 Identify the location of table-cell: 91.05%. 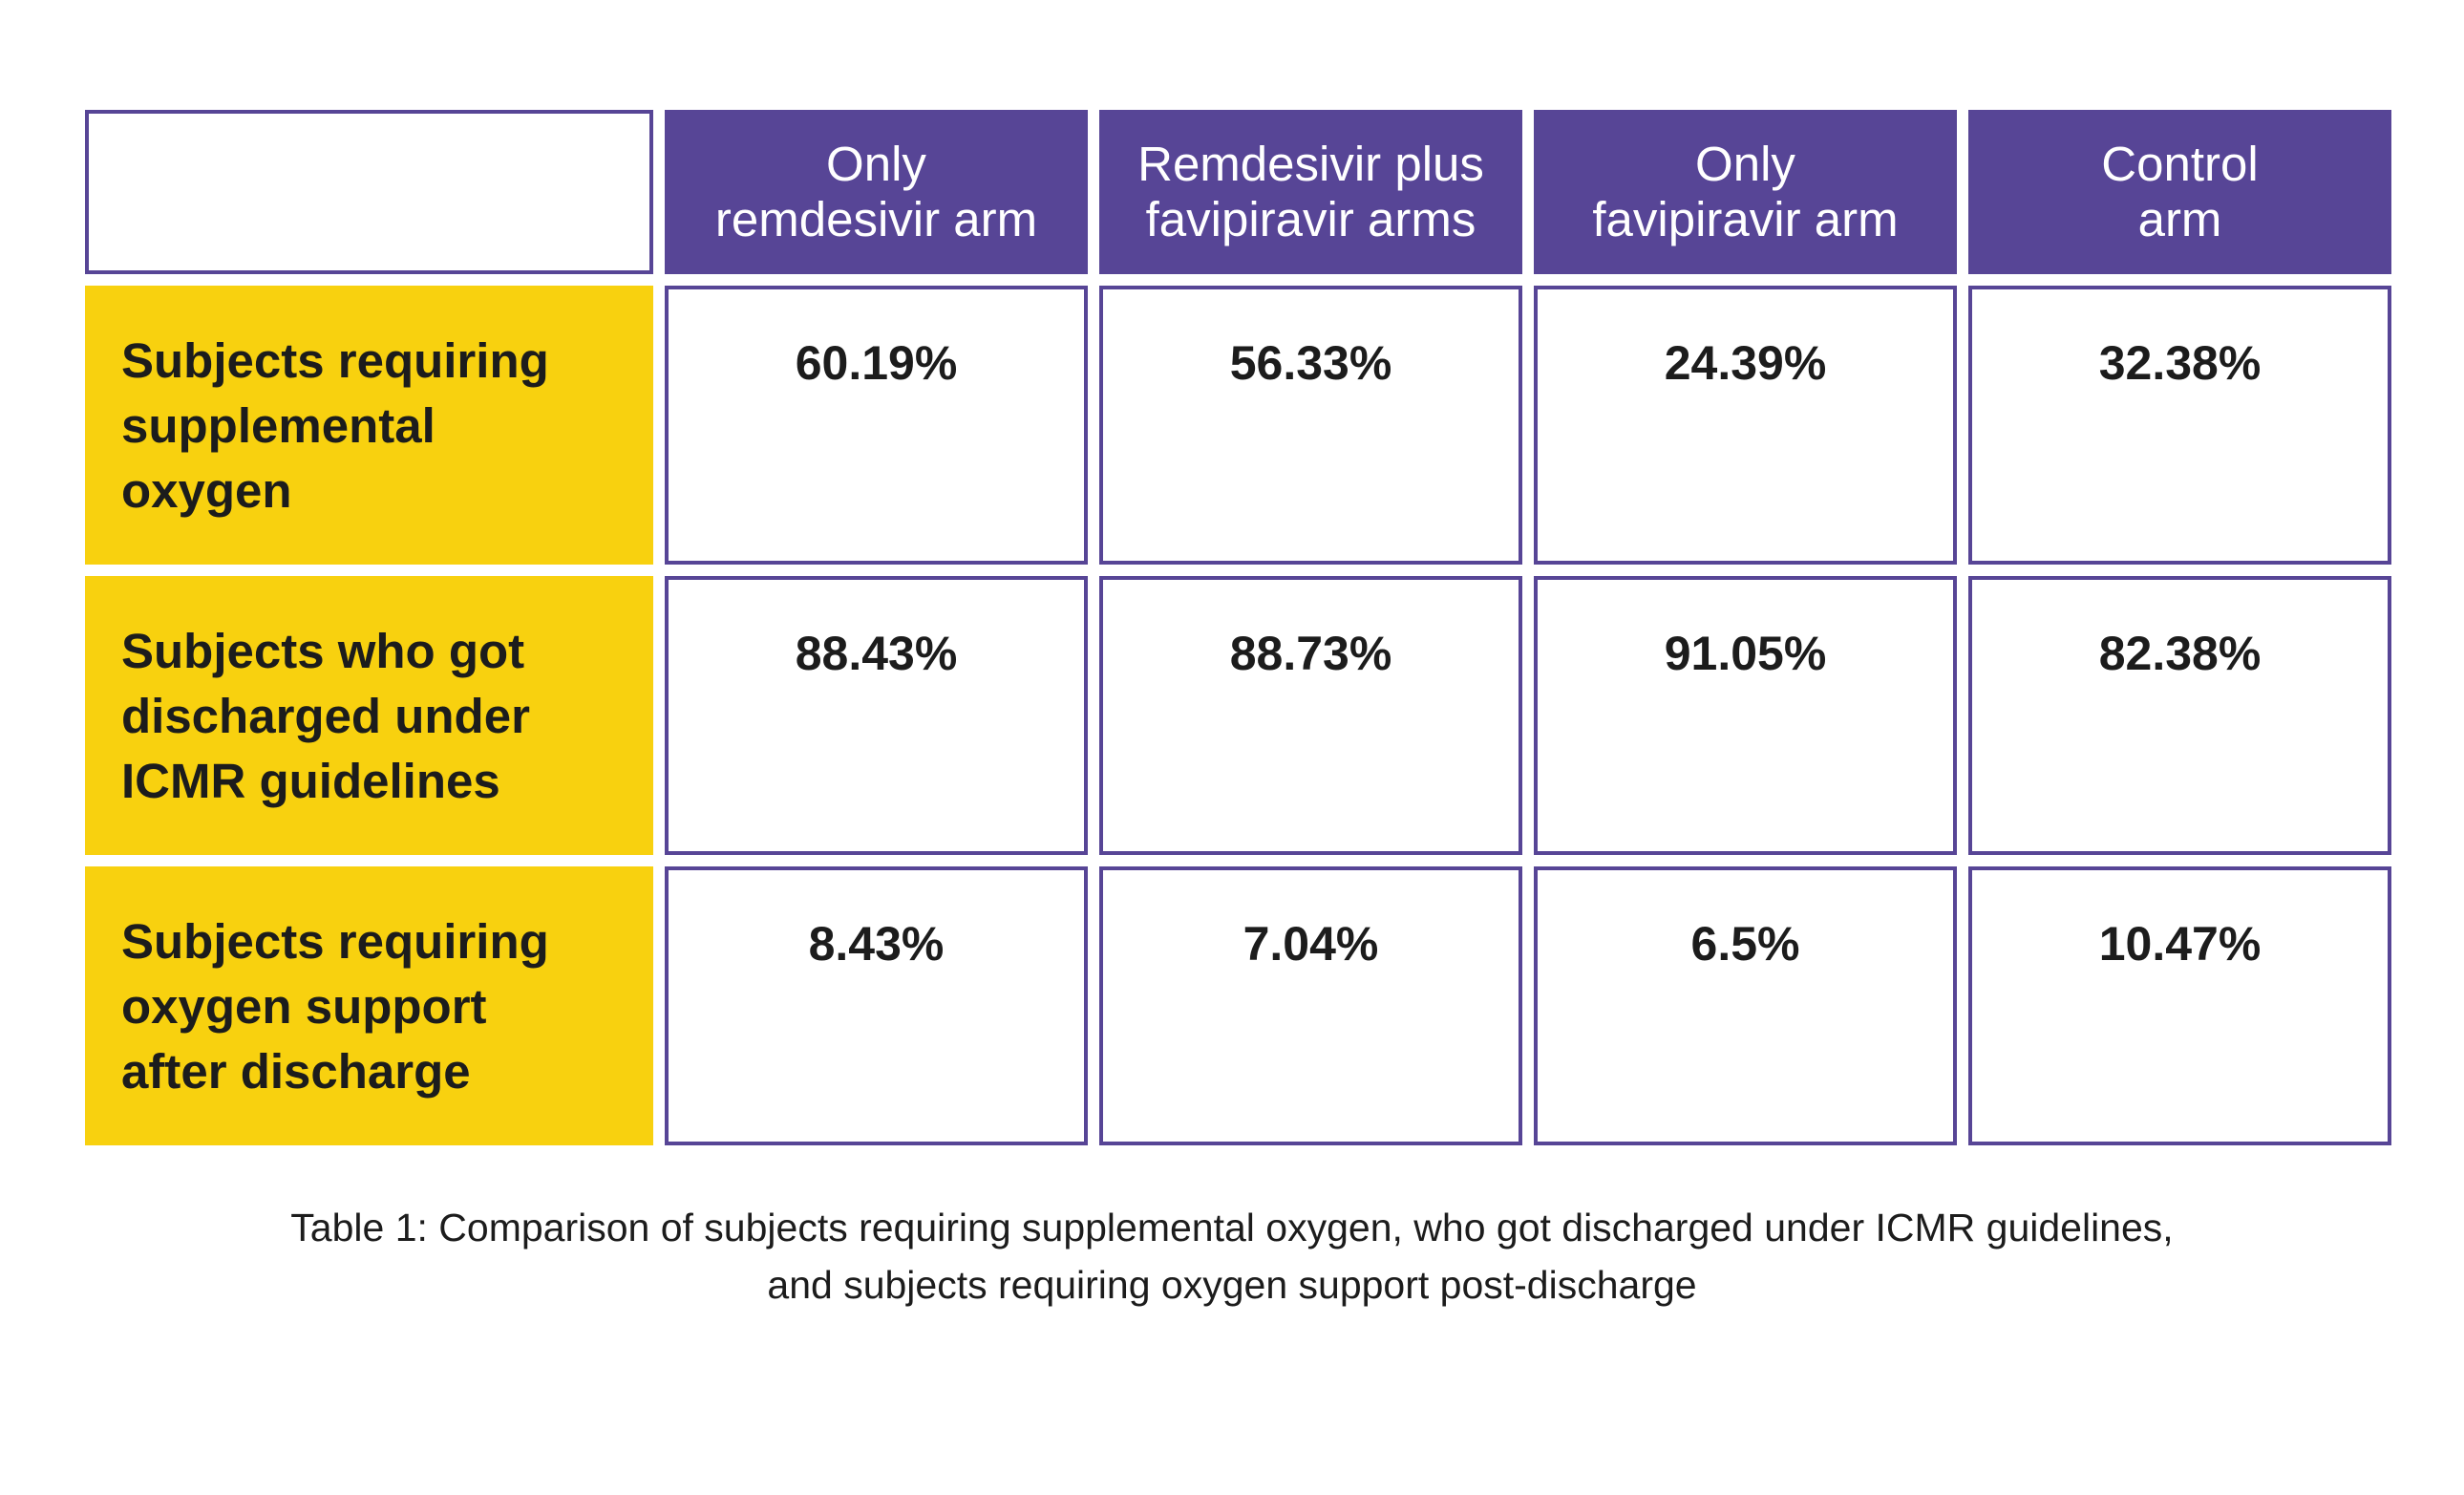
(1745, 715).